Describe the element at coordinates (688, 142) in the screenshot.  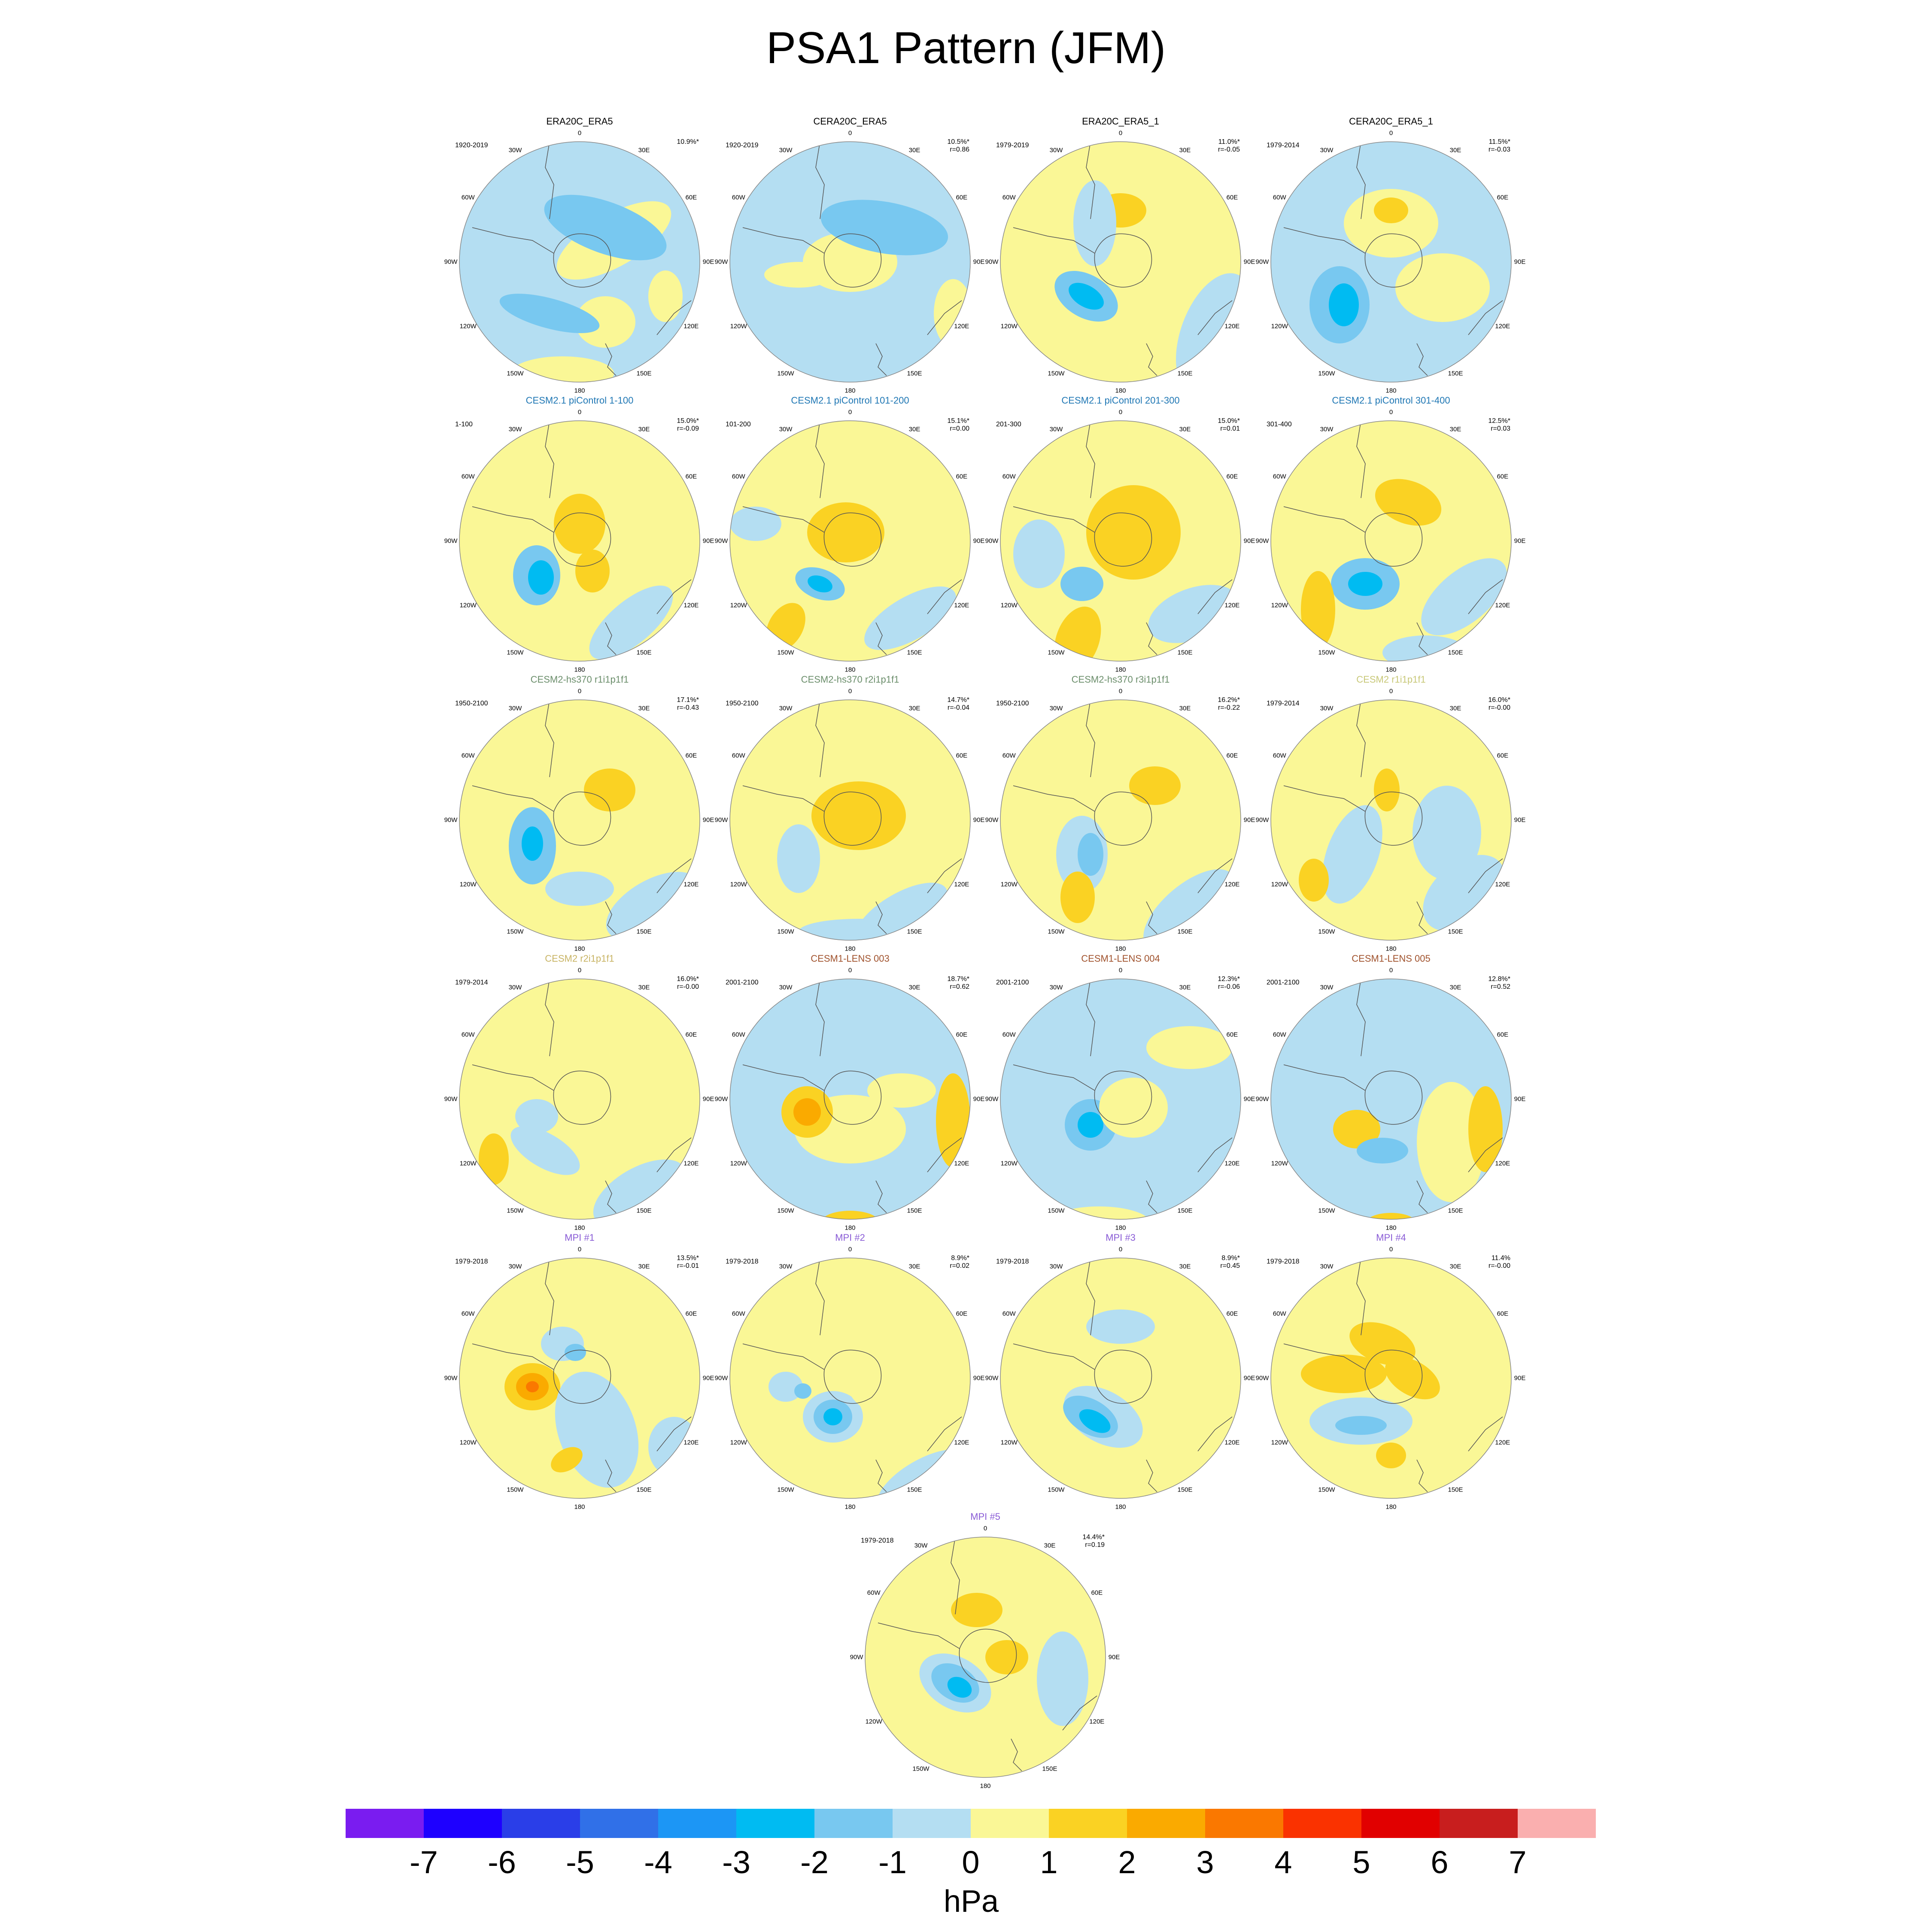
I see `panel-stats: 10.9%*` at that location.